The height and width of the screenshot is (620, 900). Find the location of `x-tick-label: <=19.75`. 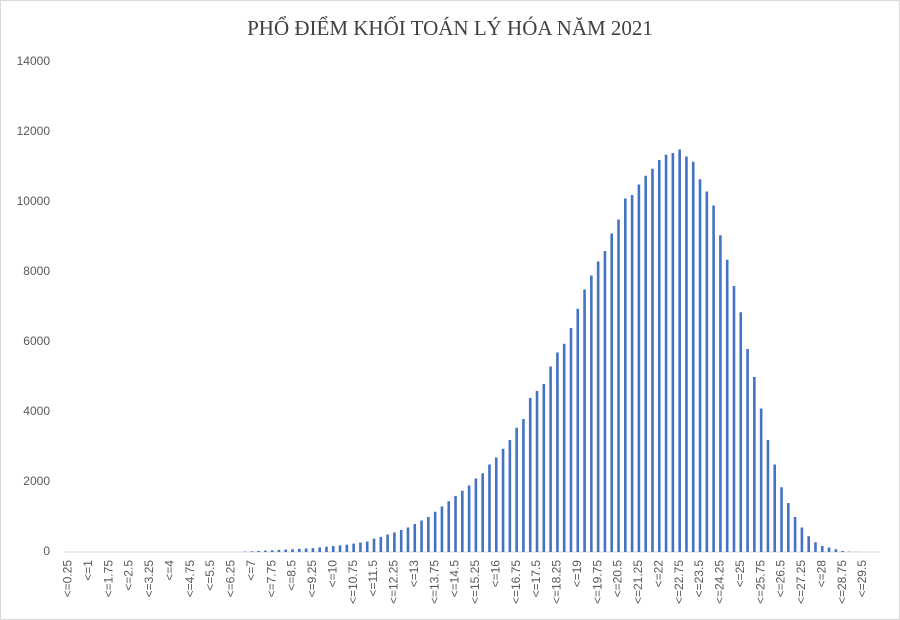

x-tick-label: <=19.75 is located at coordinates (597, 582).